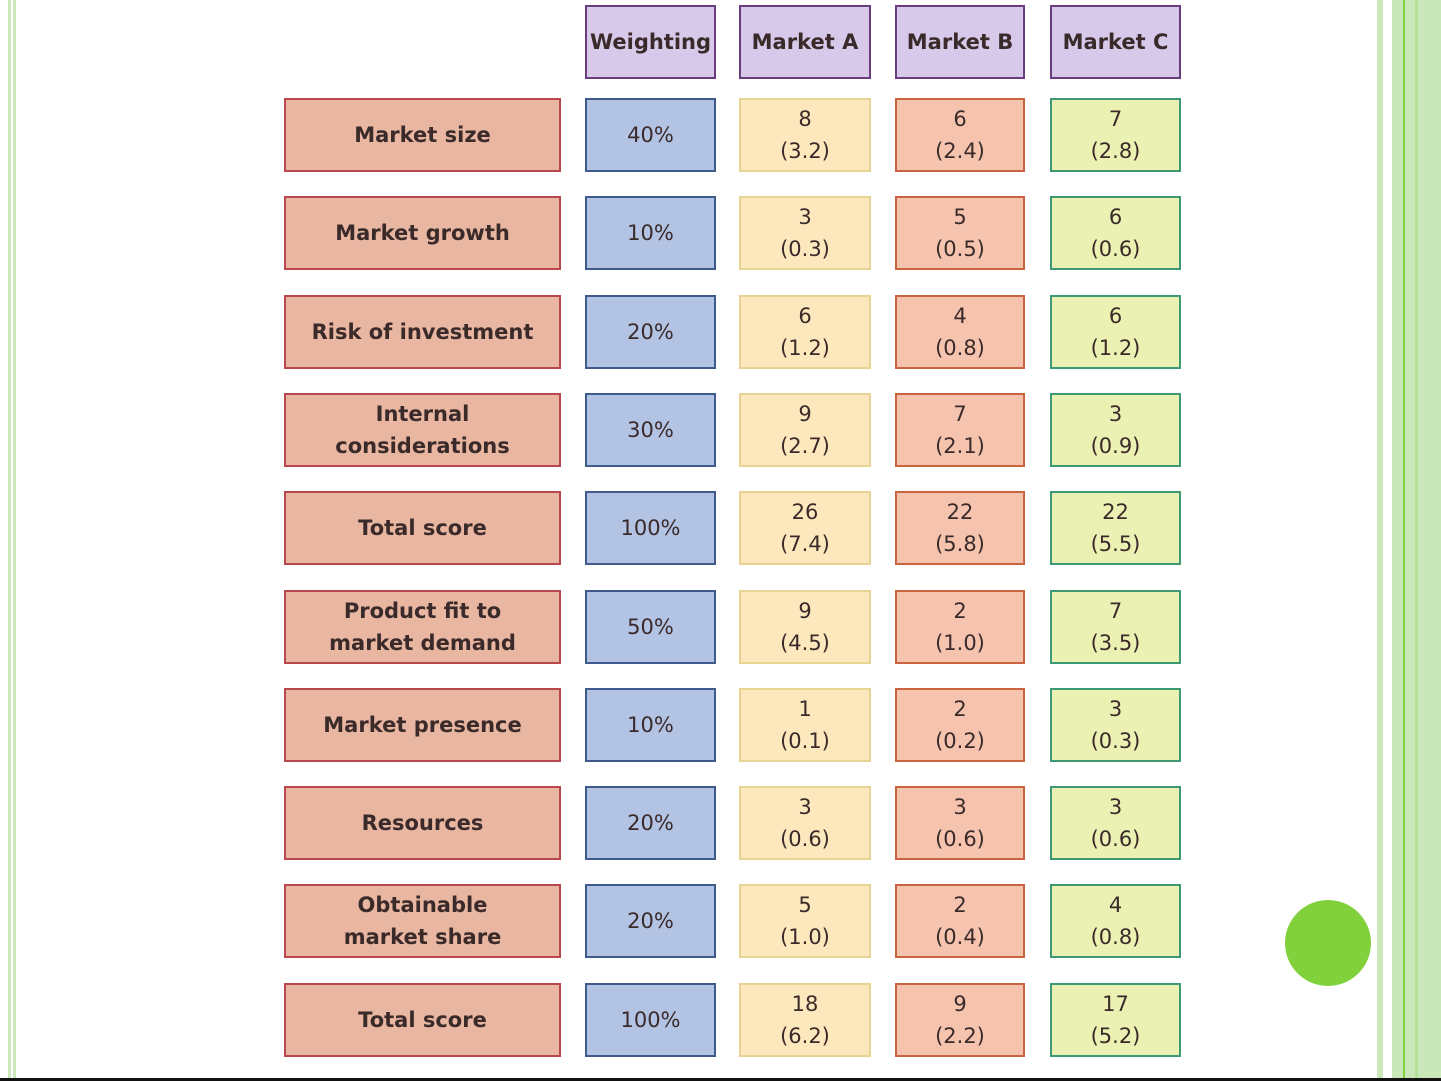 This screenshot has width=1441, height=1081. I want to click on market-c-cell: 3 (0.6), so click(1115, 823).